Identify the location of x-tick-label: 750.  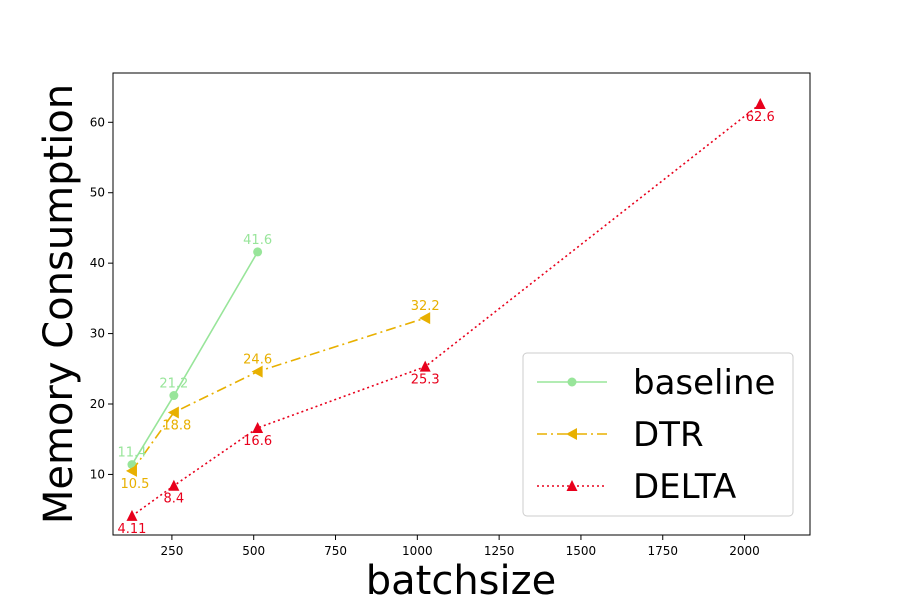
(335, 551).